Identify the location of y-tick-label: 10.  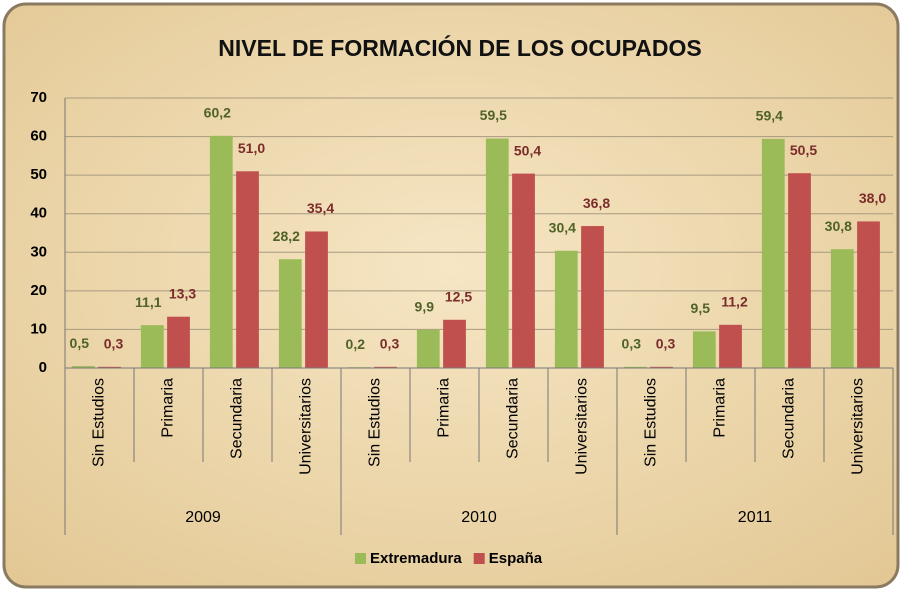
(38, 328).